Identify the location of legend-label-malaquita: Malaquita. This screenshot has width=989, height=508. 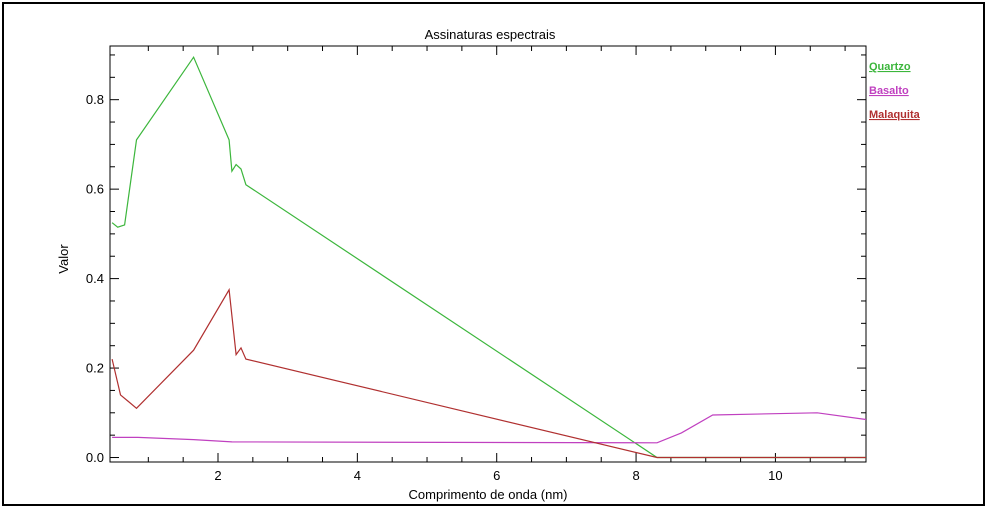
(895, 115).